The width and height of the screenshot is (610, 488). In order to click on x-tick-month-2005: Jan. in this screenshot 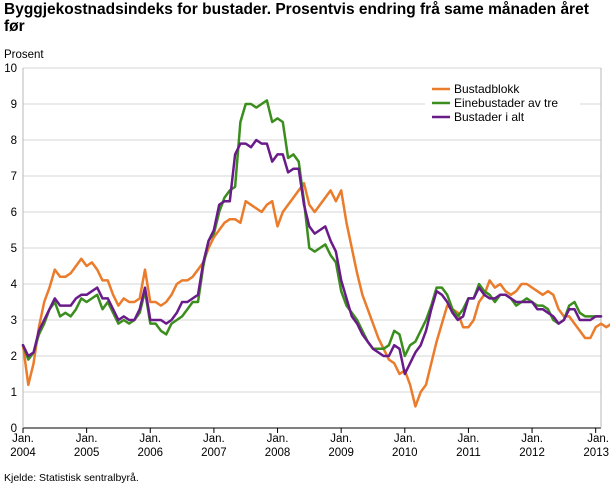, I will do `click(87, 439)`.